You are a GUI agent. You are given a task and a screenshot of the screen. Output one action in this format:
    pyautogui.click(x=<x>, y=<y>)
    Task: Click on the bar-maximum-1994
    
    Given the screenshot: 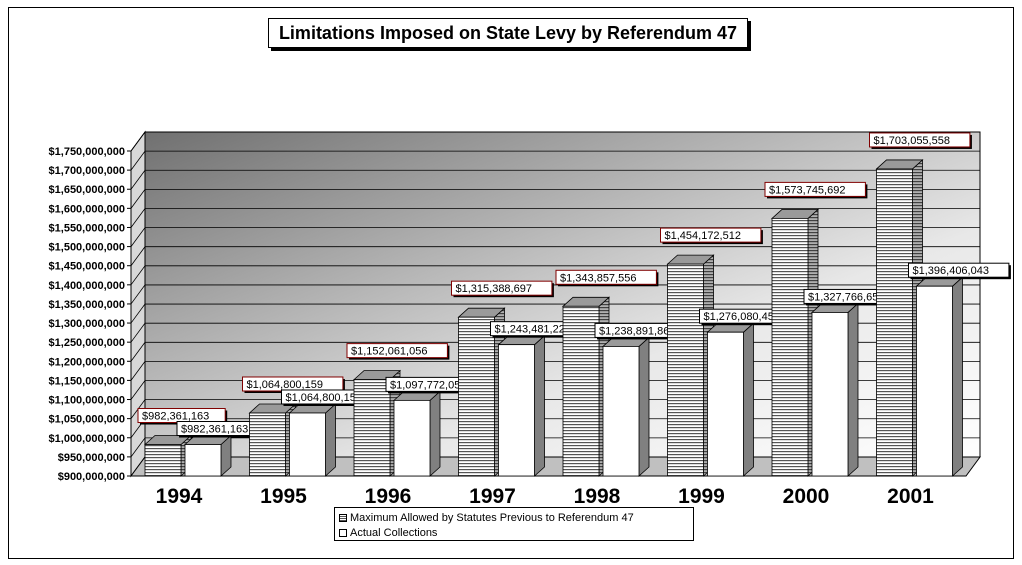 What is the action you would take?
    pyautogui.click(x=168, y=455)
    